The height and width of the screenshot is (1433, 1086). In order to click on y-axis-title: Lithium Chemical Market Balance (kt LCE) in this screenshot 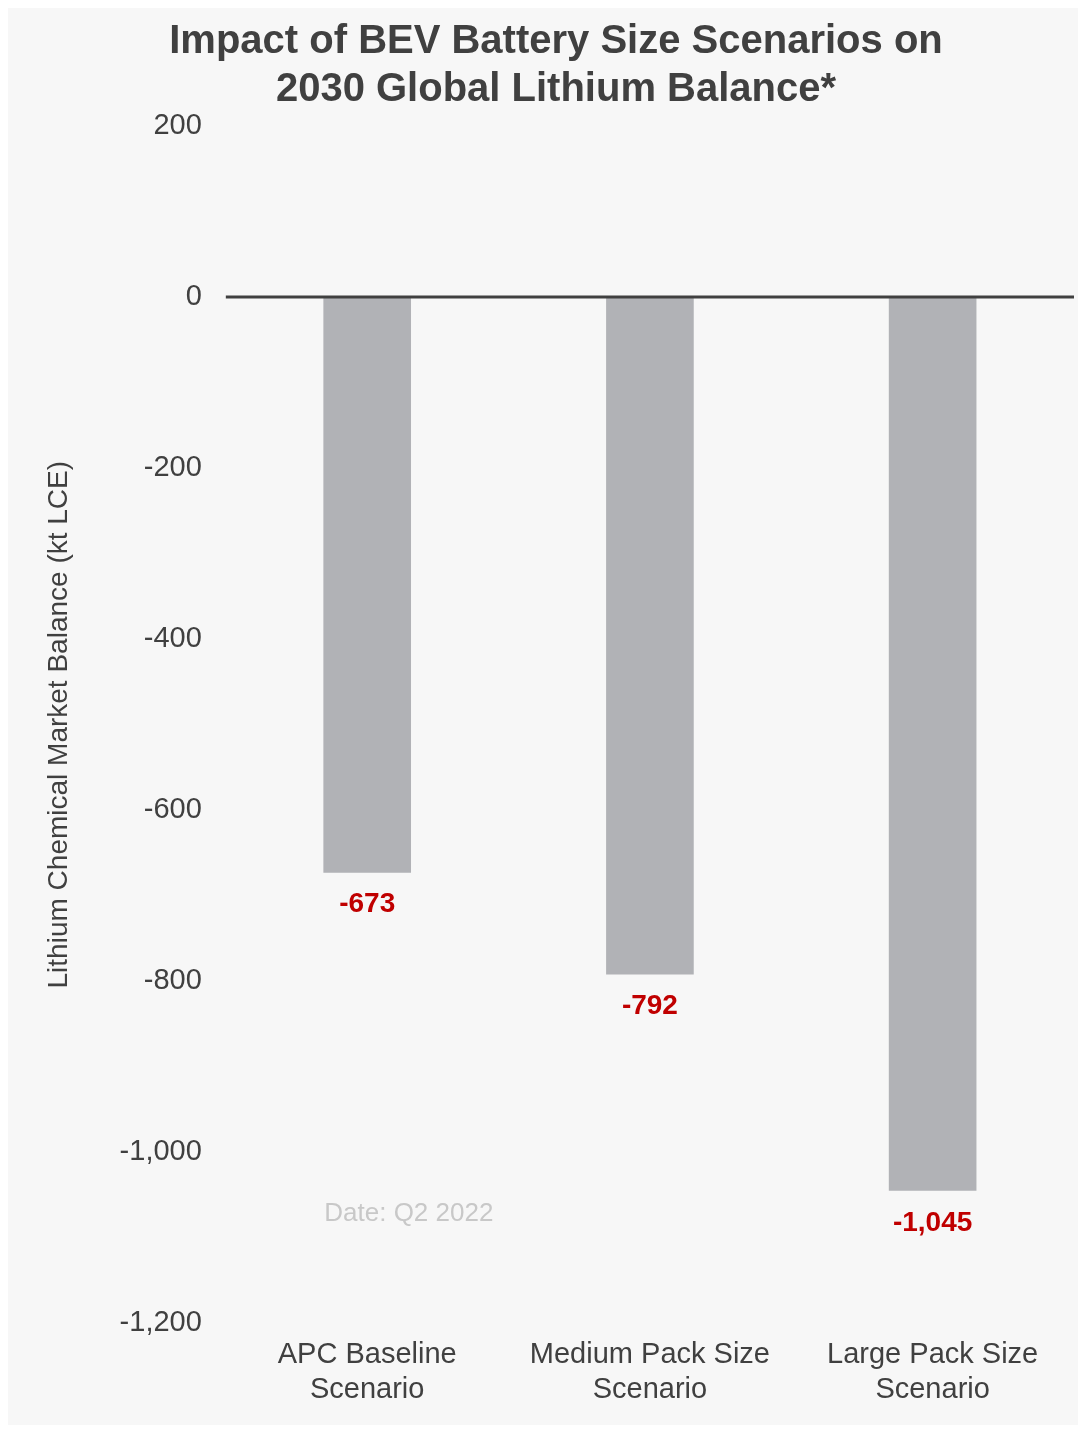, I will do `click(57, 724)`.